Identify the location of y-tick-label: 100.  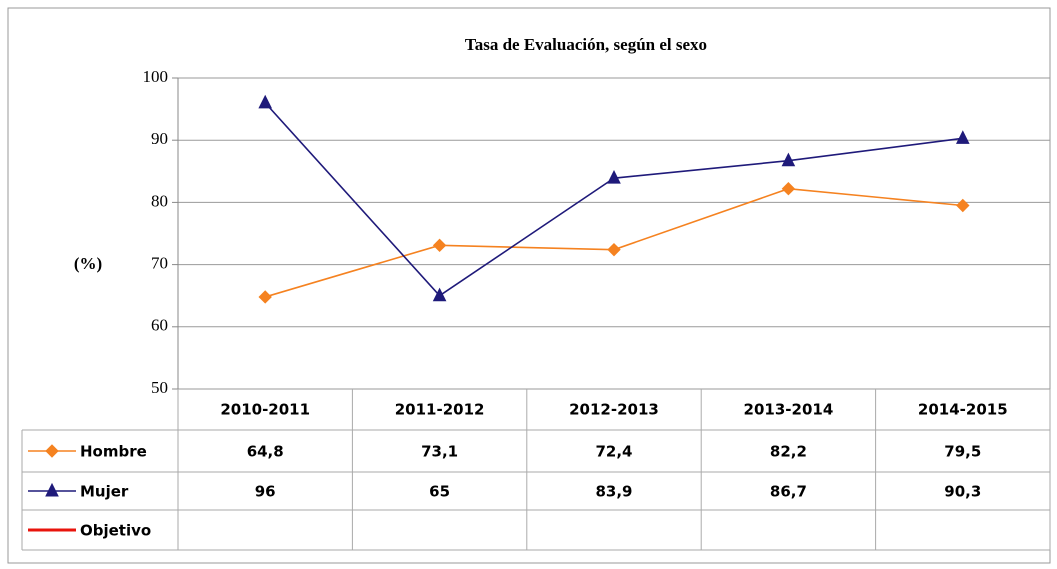
(156, 76).